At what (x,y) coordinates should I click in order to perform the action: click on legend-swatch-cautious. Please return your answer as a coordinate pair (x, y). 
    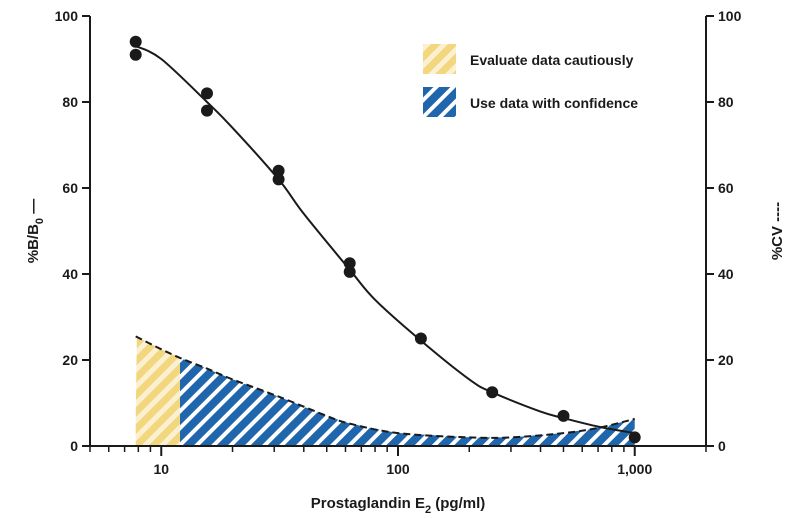
    Looking at the image, I should click on (439, 59).